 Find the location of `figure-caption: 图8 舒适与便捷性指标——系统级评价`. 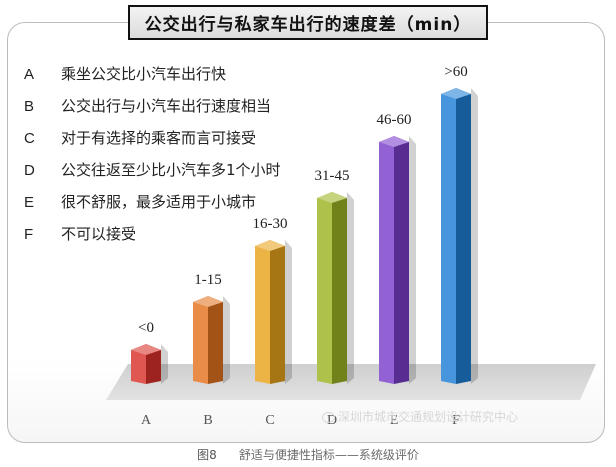

figure-caption: 图8 舒适与便捷性指标——系统级评价 is located at coordinates (308, 454).